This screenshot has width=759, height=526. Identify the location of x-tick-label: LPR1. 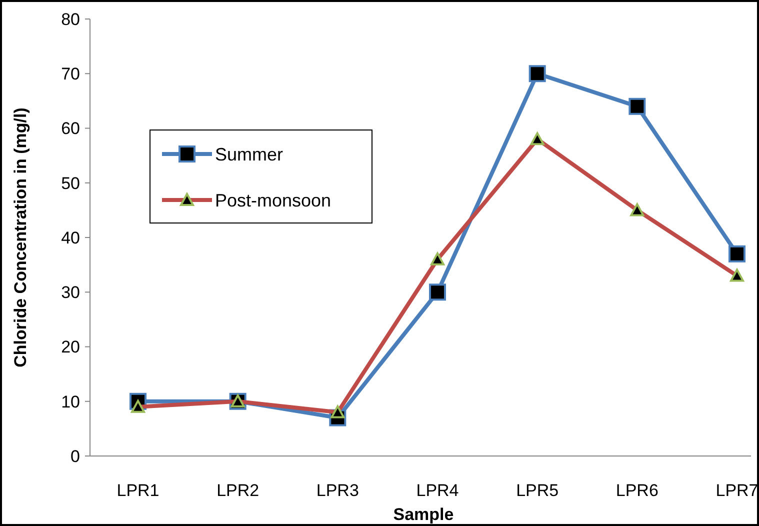
(138, 490).